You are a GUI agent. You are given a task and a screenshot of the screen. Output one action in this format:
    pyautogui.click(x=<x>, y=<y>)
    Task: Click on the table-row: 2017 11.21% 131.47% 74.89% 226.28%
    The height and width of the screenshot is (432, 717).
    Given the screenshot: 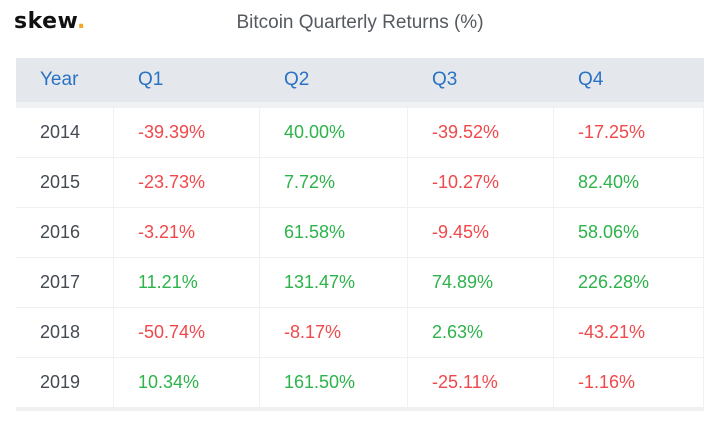 What is the action you would take?
    pyautogui.click(x=360, y=283)
    